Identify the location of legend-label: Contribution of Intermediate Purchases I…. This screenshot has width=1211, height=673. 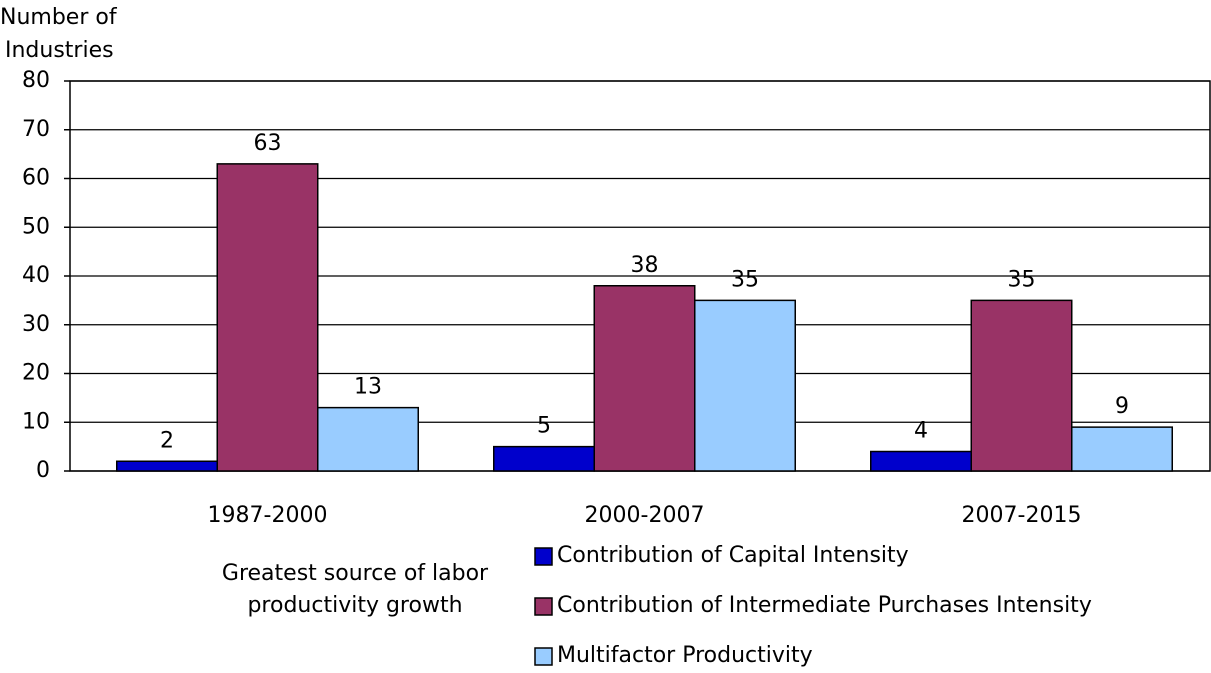
(824, 605).